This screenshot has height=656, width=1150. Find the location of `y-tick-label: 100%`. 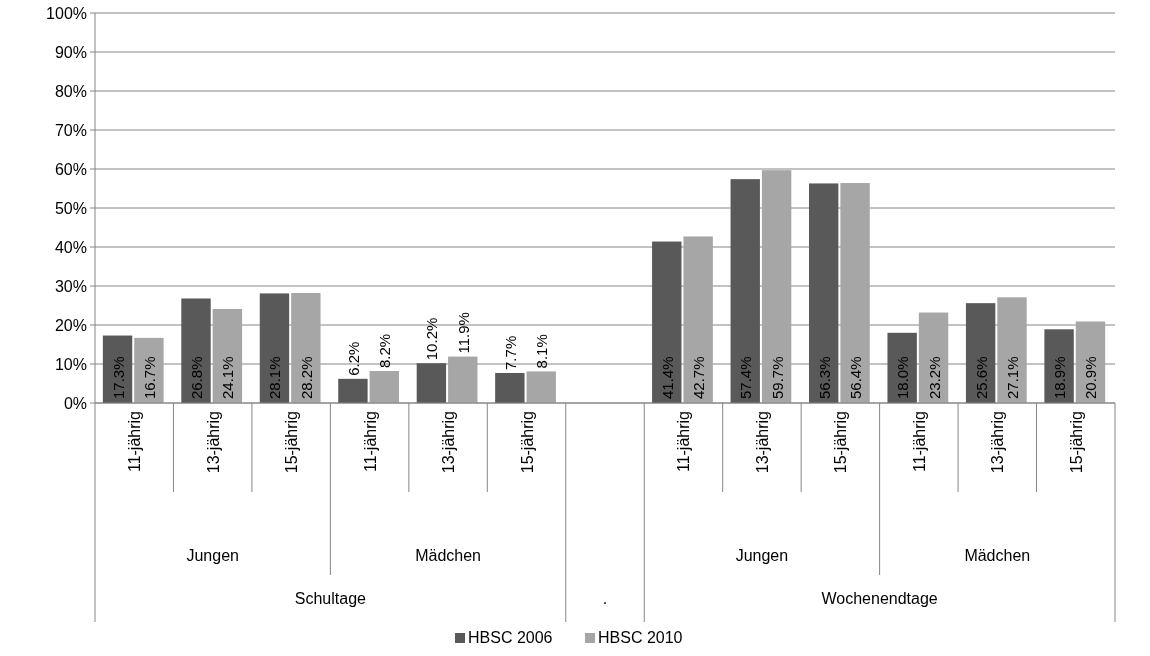

y-tick-label: 100% is located at coordinates (66, 13).